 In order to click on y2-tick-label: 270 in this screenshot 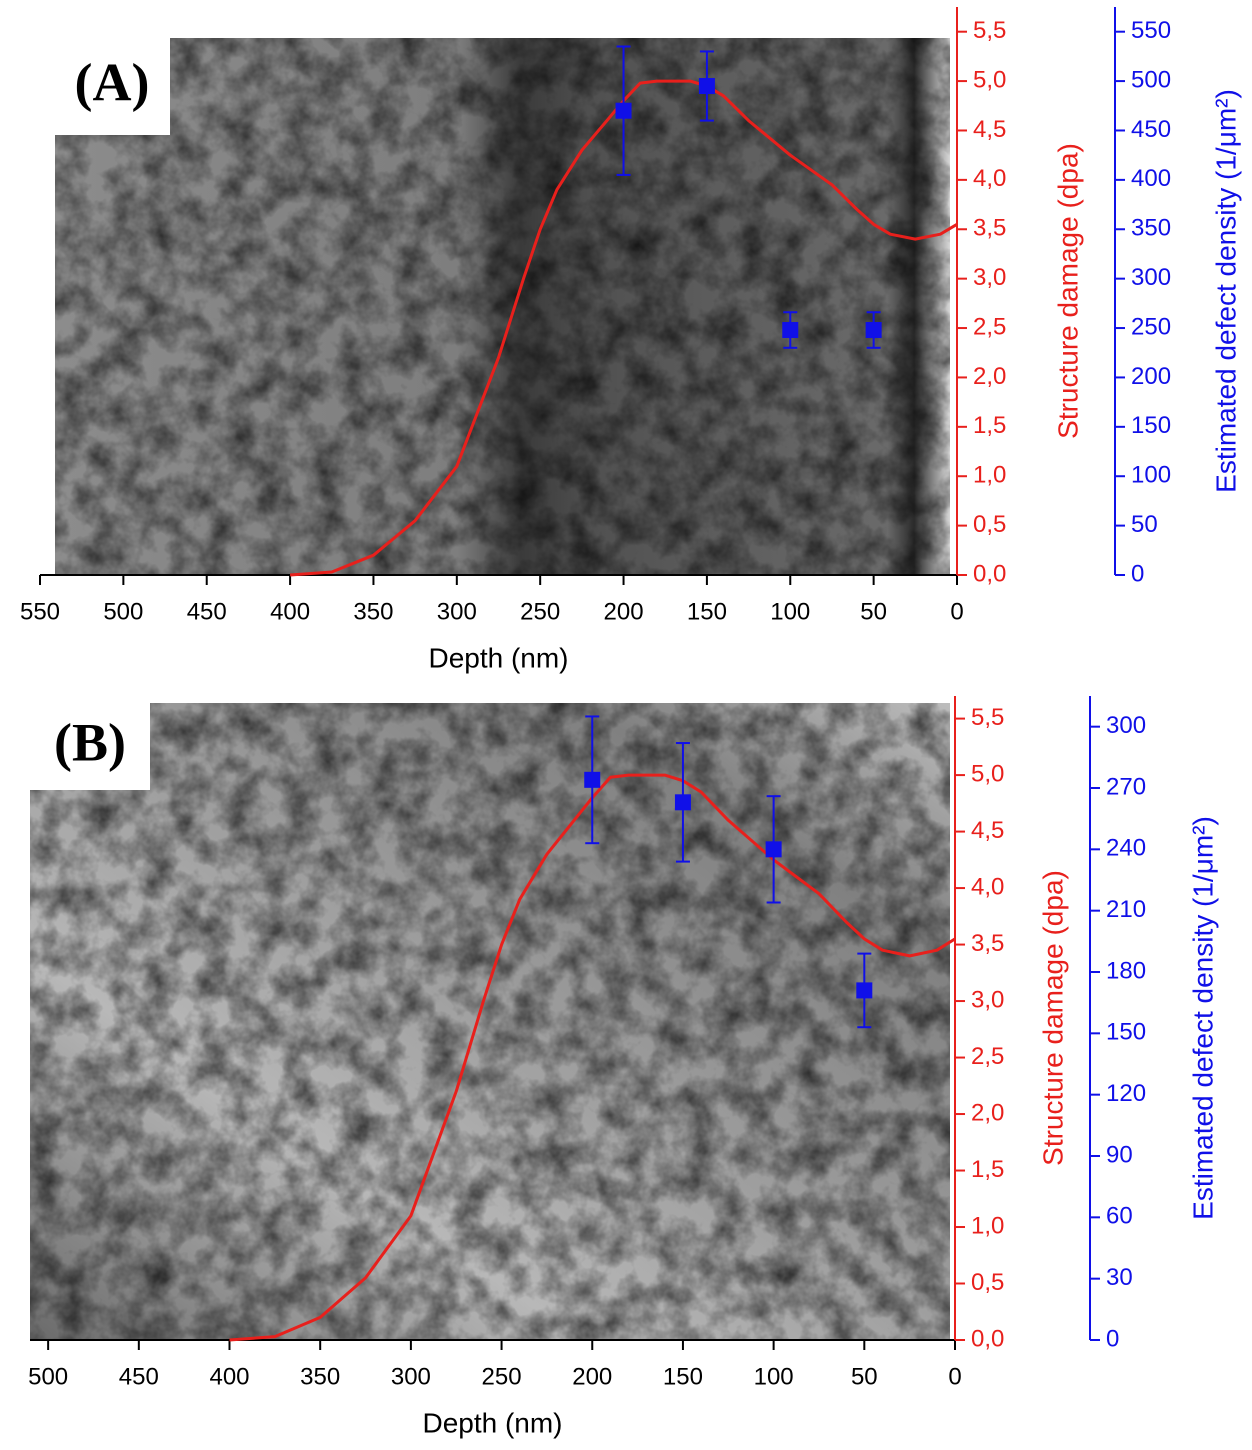, I will do `click(1126, 786)`.